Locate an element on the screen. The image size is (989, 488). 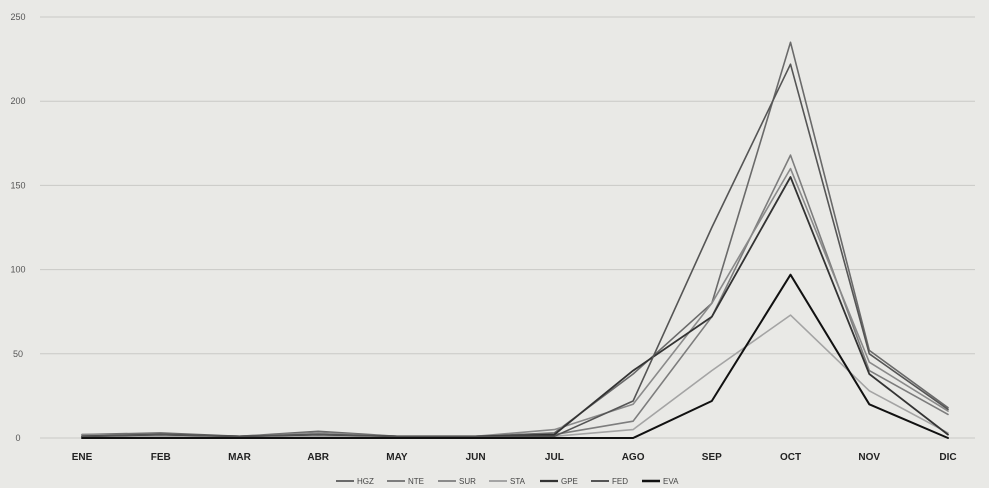
legend-label-sta: STA is located at coordinates (518, 481).